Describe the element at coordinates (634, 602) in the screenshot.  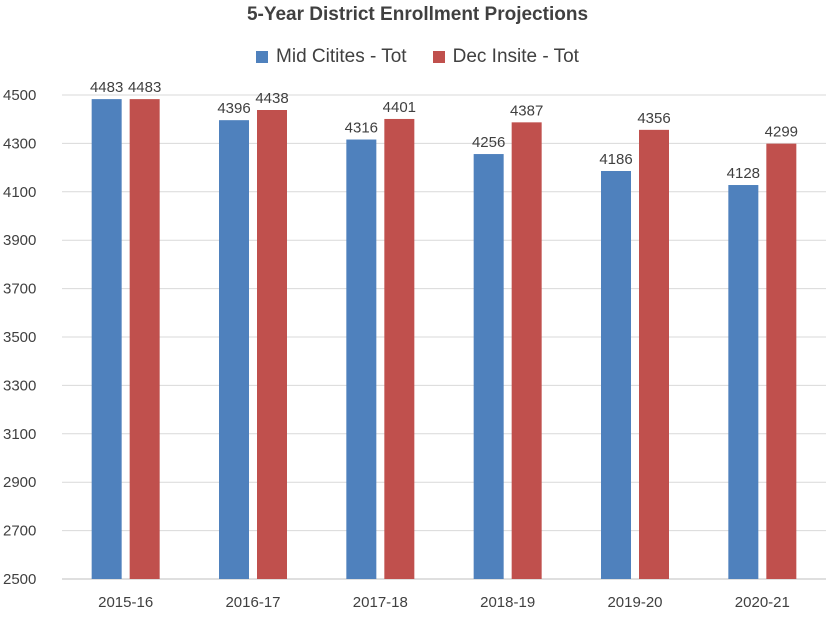
I see `x-tick-label: 2019-20` at that location.